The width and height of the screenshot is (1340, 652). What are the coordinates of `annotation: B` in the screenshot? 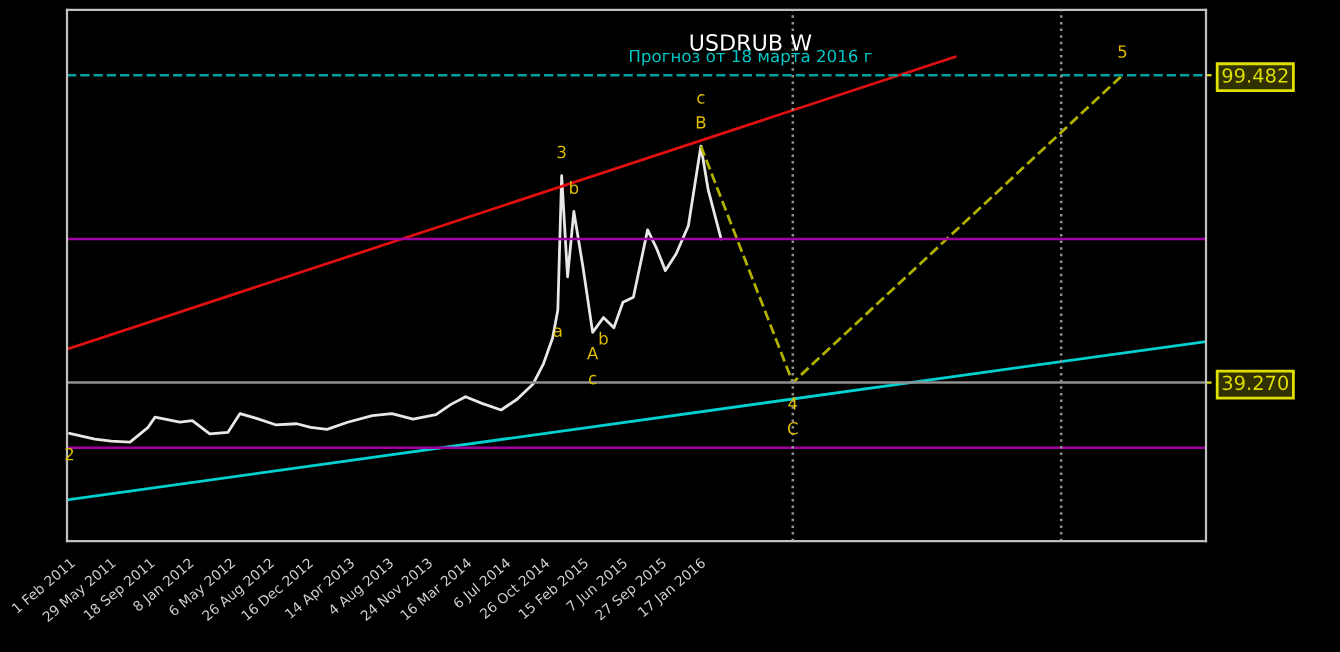 It's located at (701, 122).